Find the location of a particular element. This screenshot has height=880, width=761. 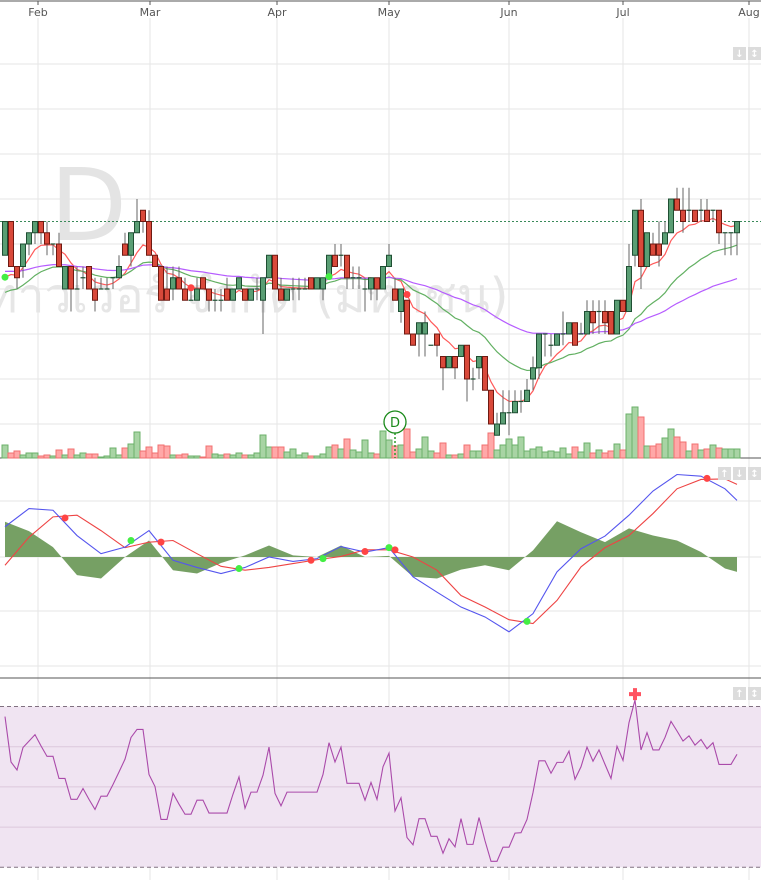

ma-signal-dot is located at coordinates (329, 277).